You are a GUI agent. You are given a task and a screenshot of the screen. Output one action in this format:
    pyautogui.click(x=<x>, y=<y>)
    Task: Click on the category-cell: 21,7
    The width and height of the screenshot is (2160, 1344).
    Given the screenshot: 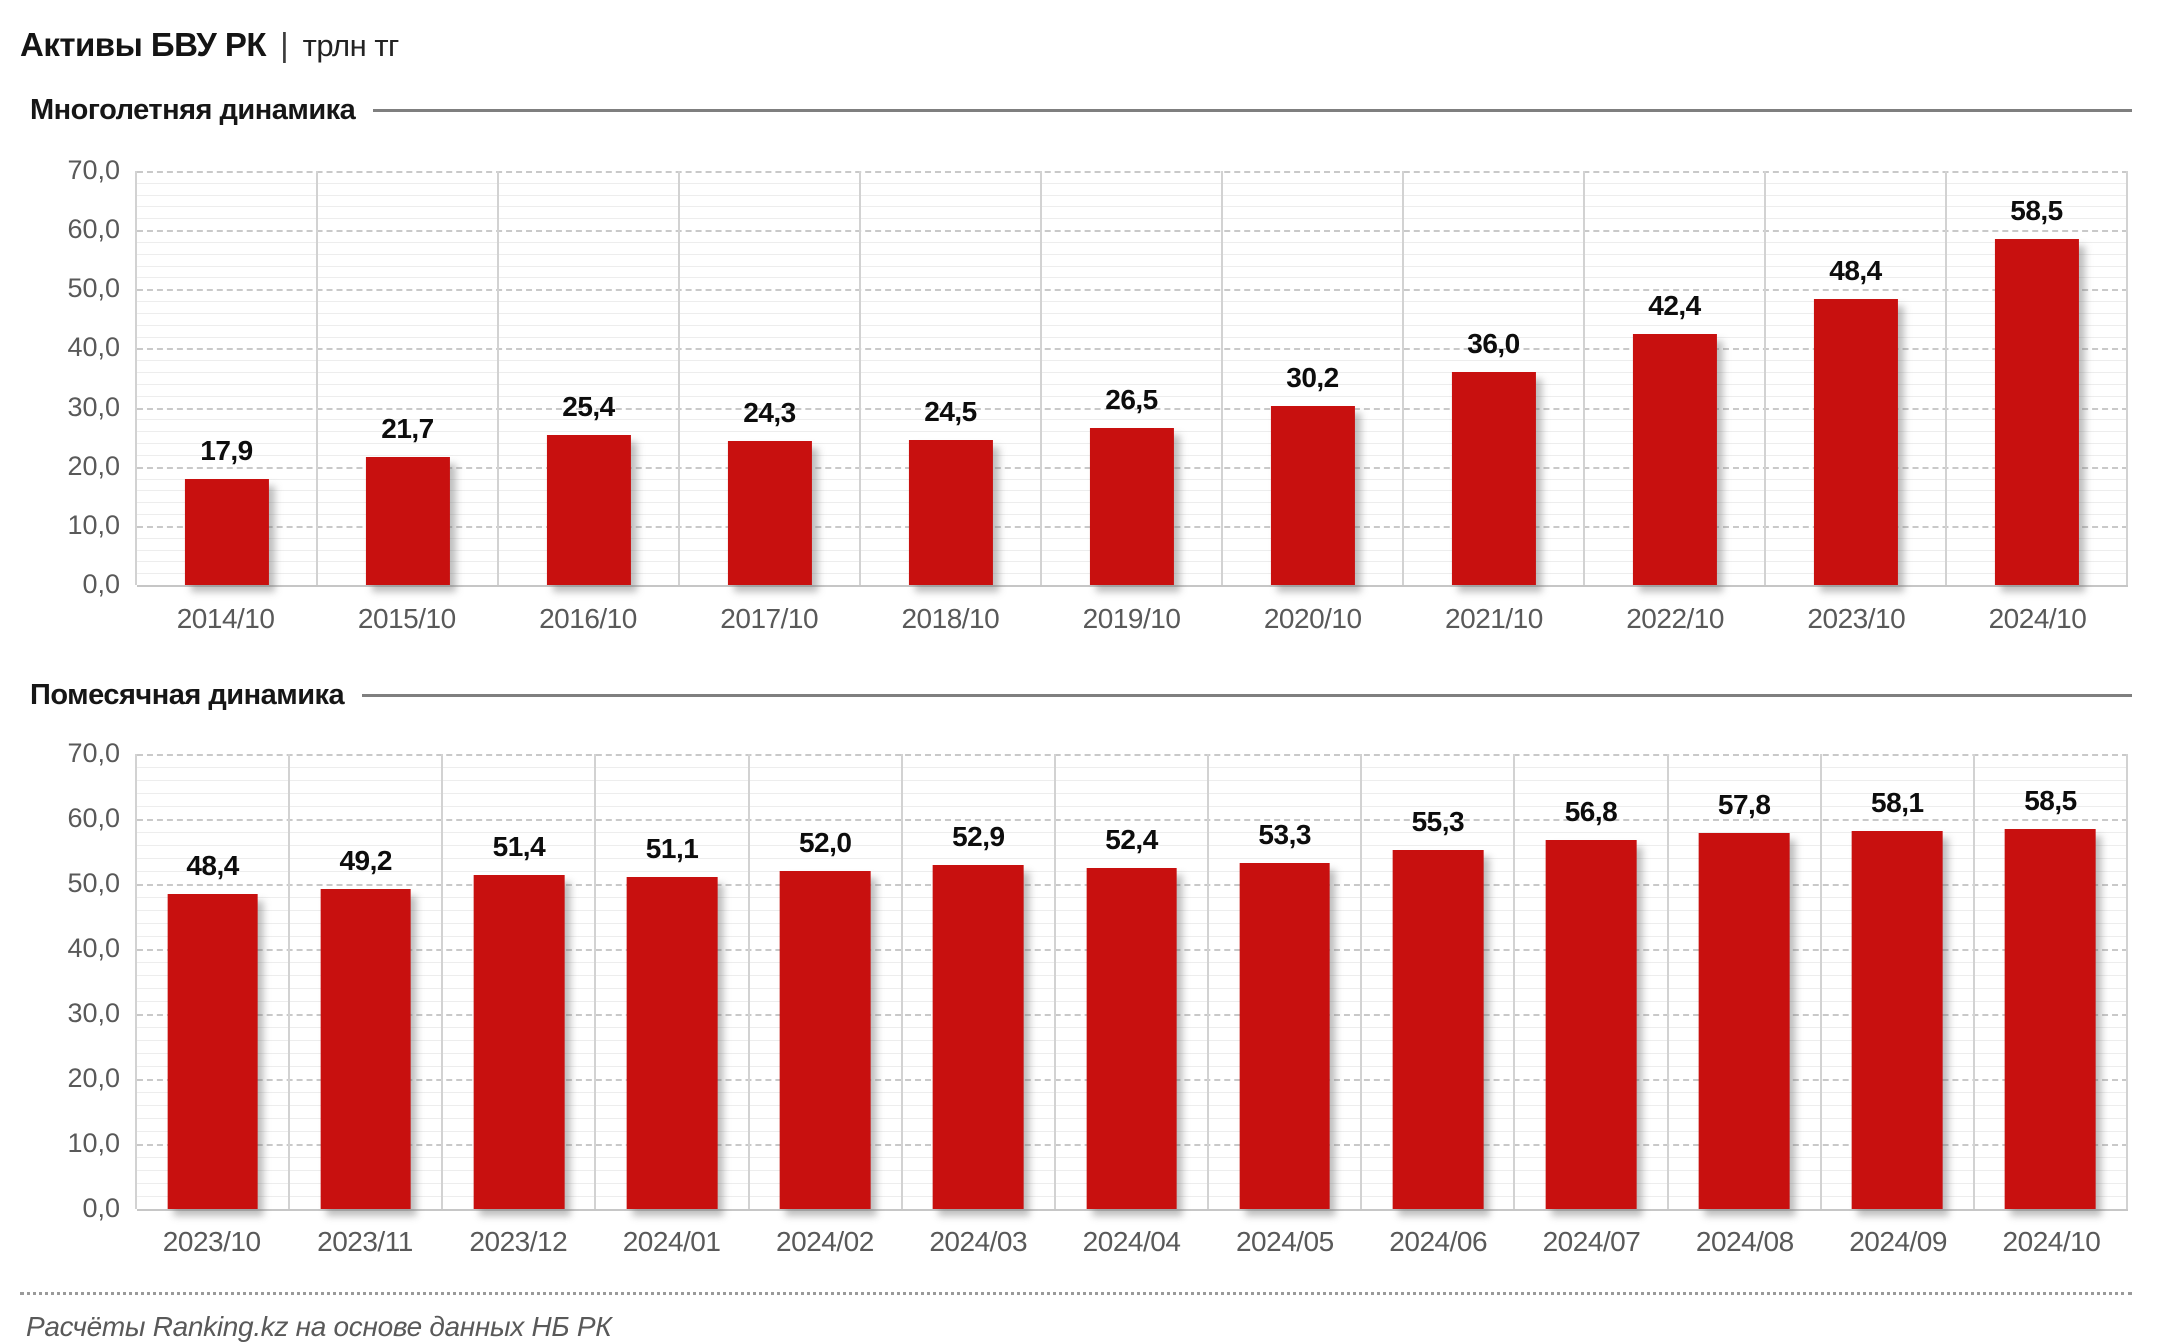 What is the action you would take?
    pyautogui.click(x=408, y=378)
    